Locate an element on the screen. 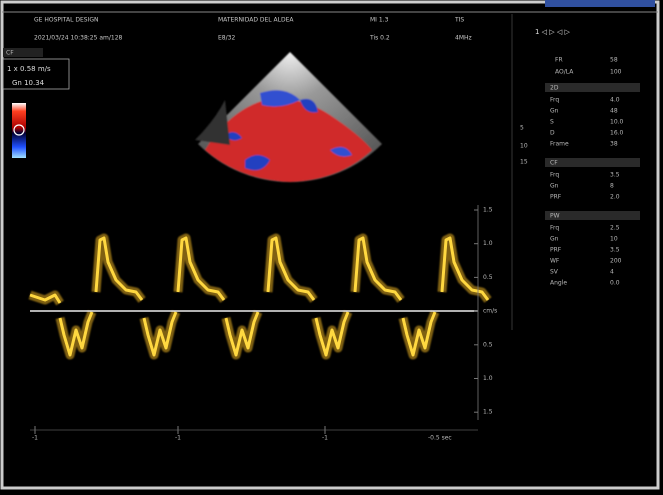  param-value: 2.0 is located at coordinates (615, 197).